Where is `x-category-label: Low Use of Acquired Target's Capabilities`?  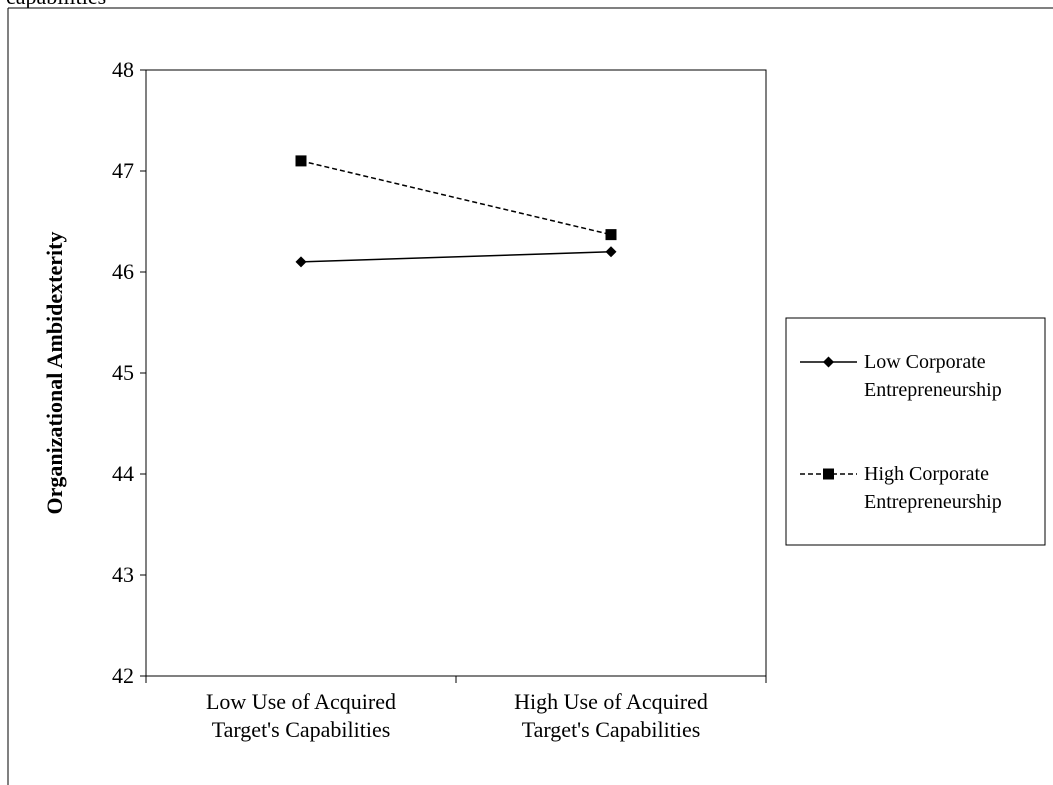 x-category-label: Low Use of Acquired Target's Capabilities is located at coordinates (301, 715).